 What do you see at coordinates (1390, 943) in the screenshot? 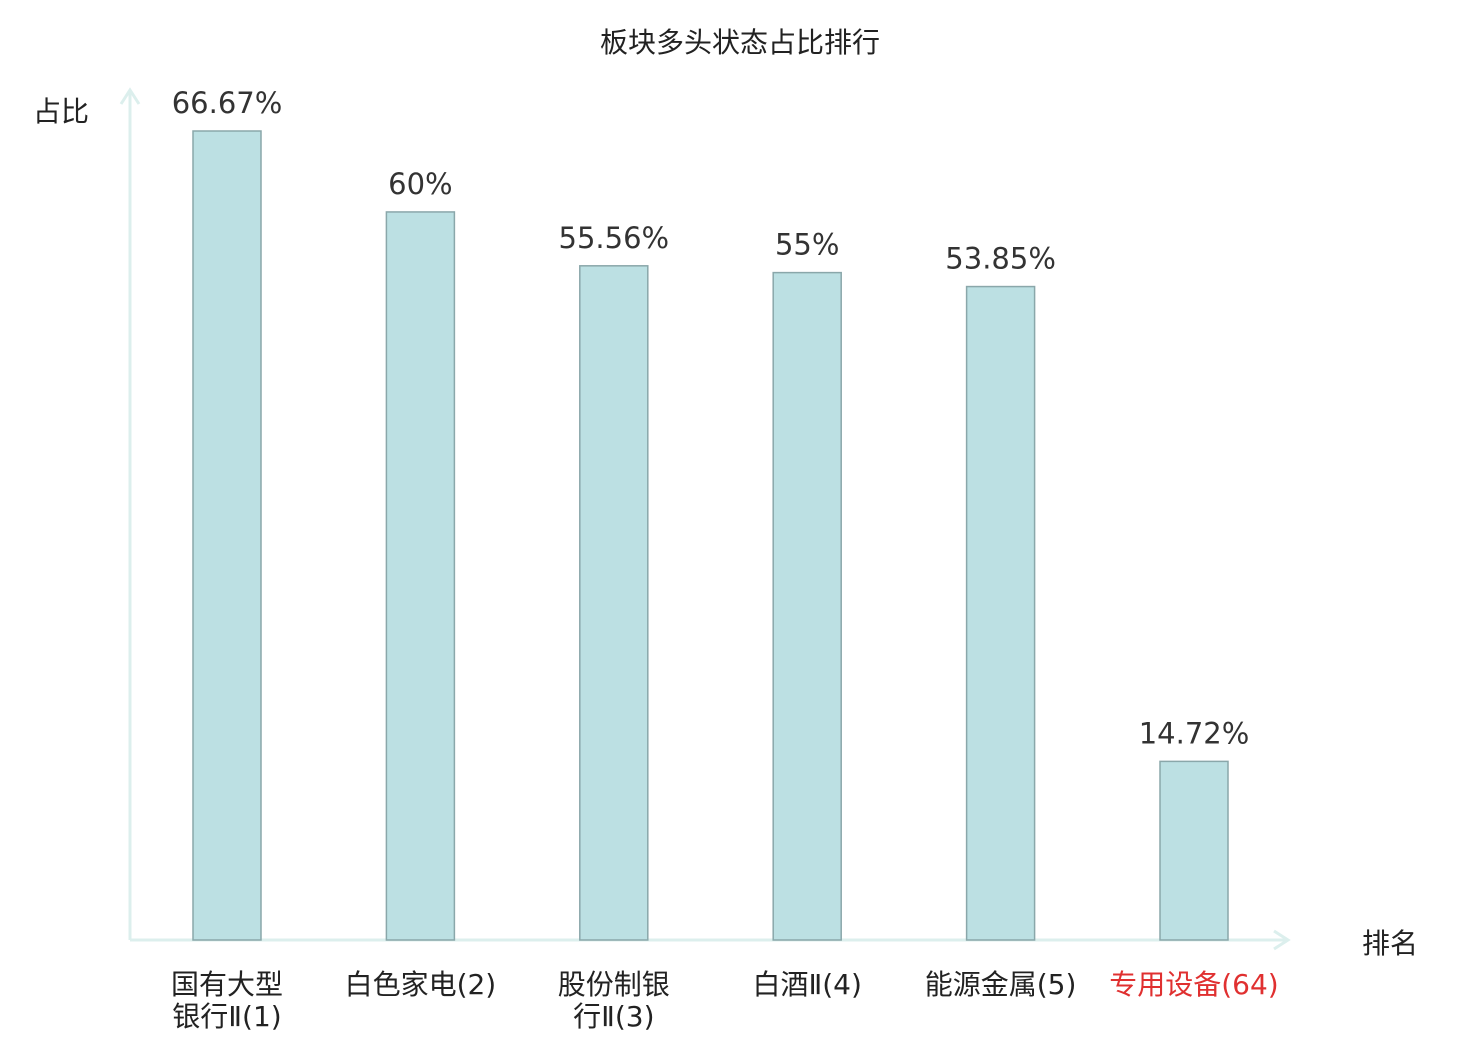
I see `x-axis-label: 排名` at bounding box center [1390, 943].